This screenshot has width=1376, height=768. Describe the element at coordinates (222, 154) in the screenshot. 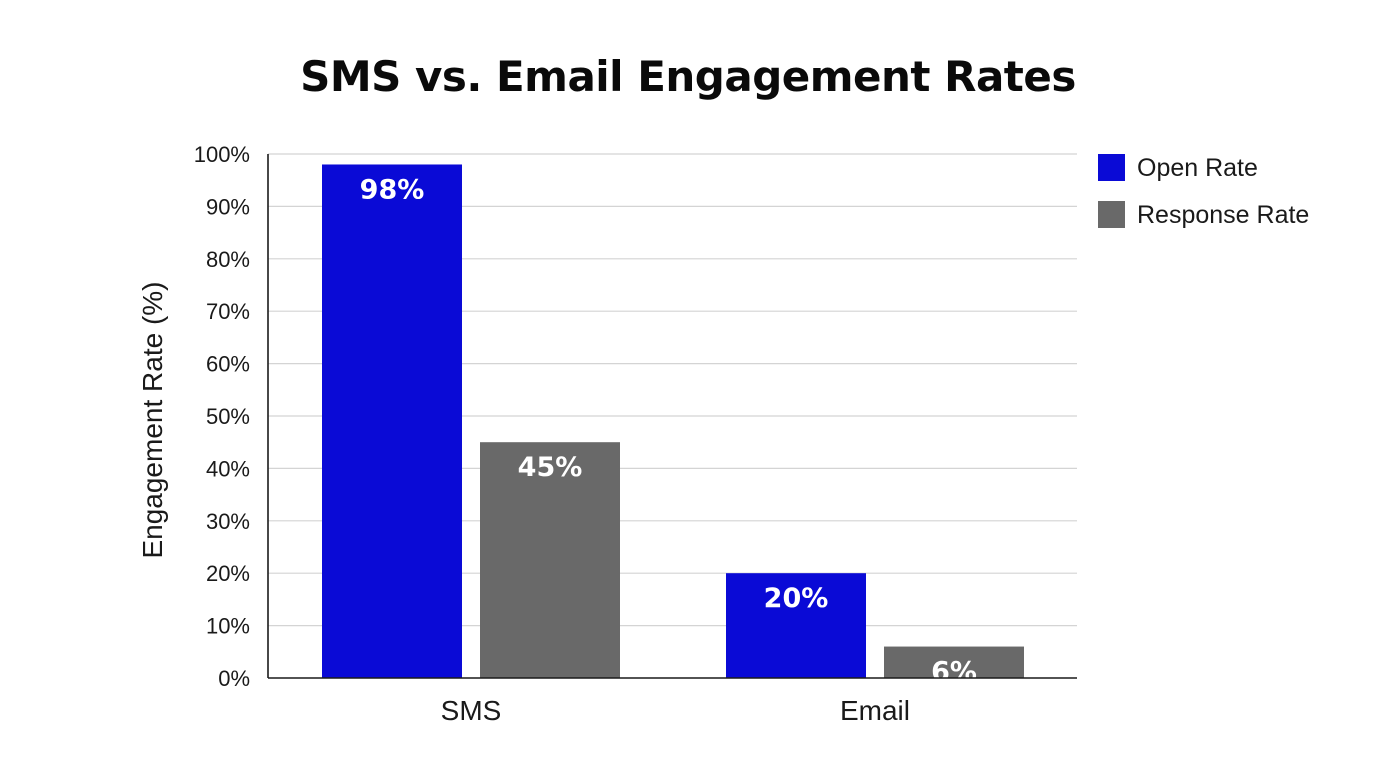

I see `y-tick-label: 100%` at that location.